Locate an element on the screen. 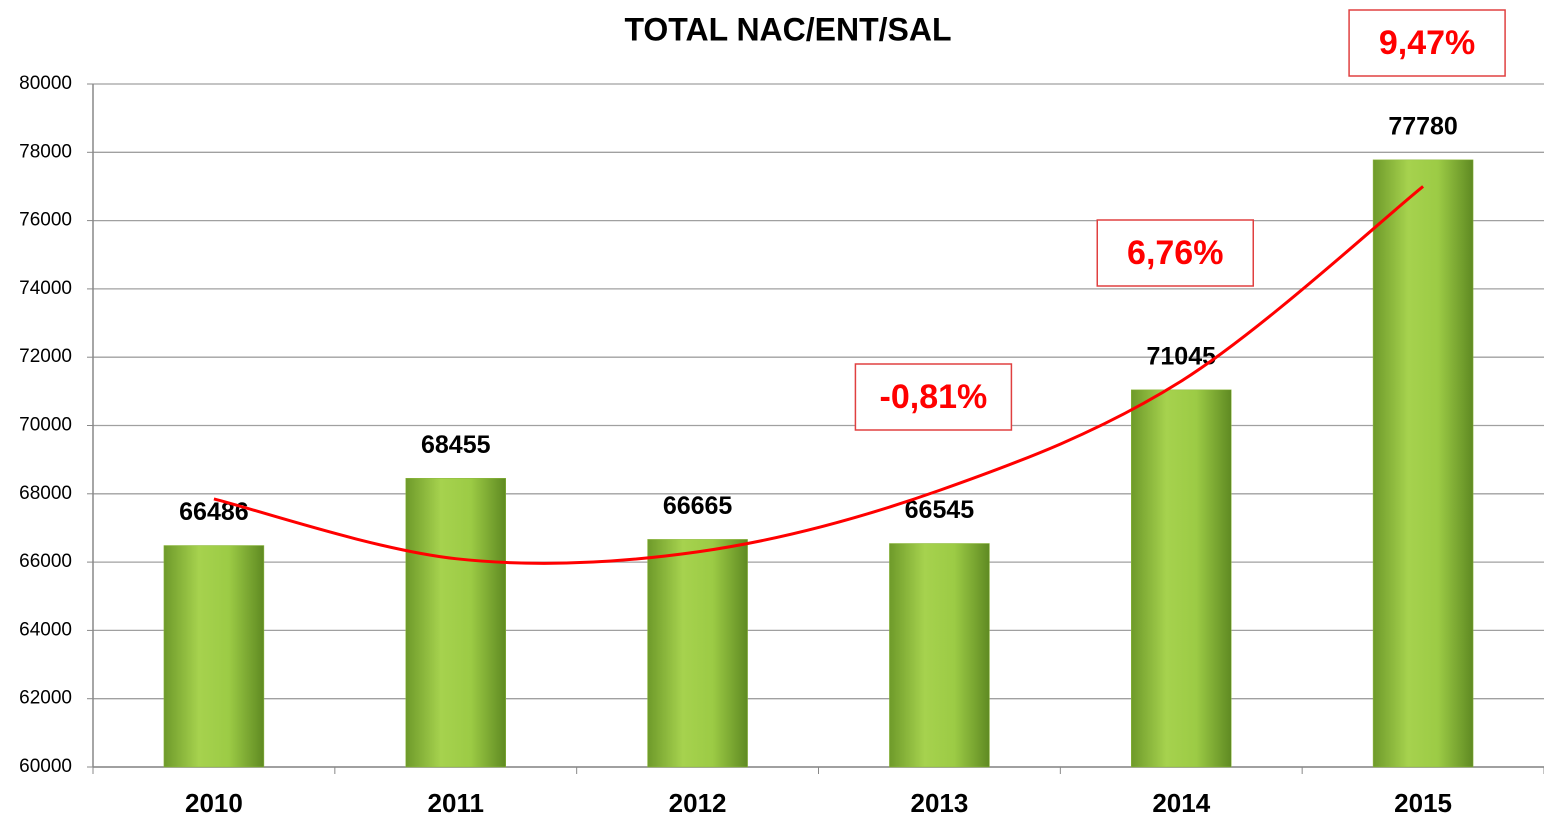 The image size is (1544, 820). value-label: 66545 is located at coordinates (940, 510).